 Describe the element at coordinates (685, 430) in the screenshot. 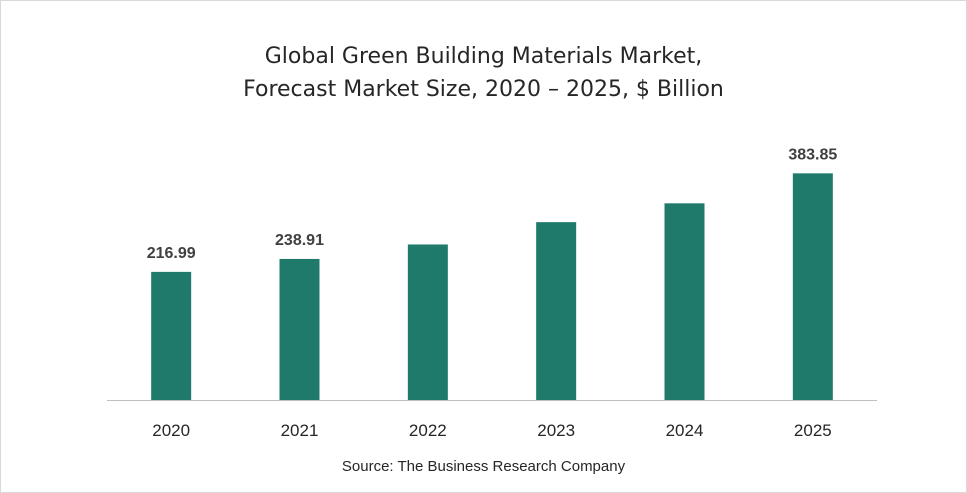

I see `x-tick-label-2024: 2024` at that location.